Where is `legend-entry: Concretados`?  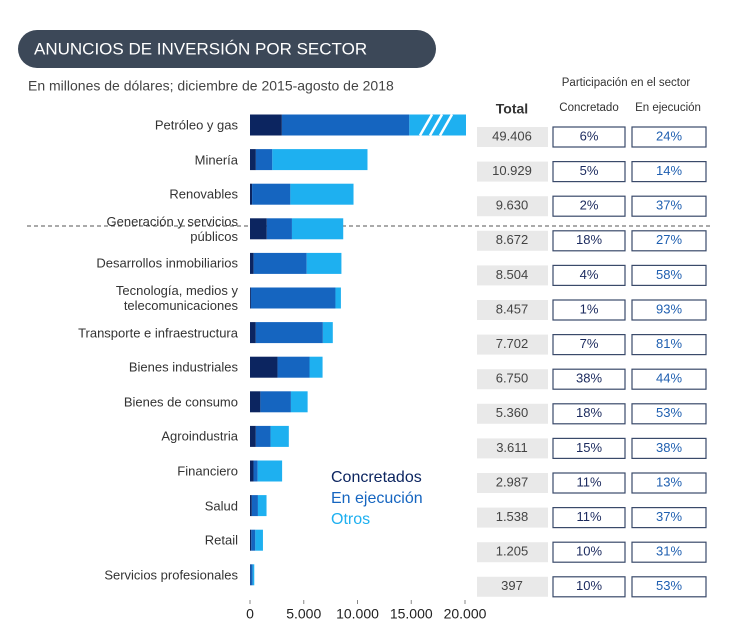 legend-entry: Concretados is located at coordinates (376, 477).